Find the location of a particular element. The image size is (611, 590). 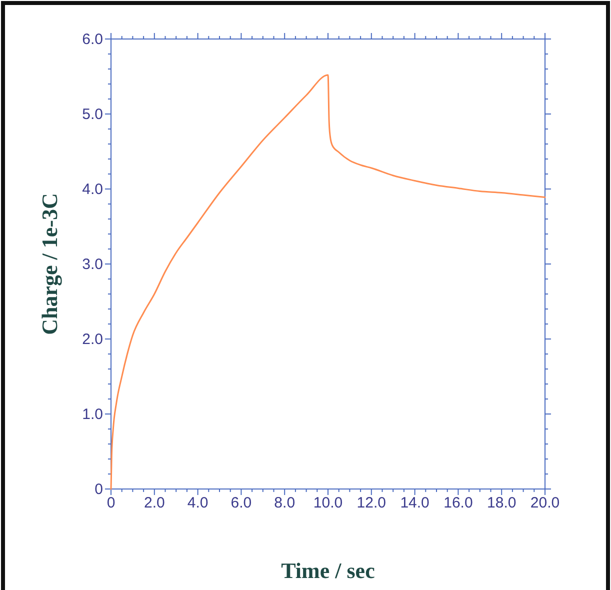

x-tick-label: 18.0 is located at coordinates (501, 503).